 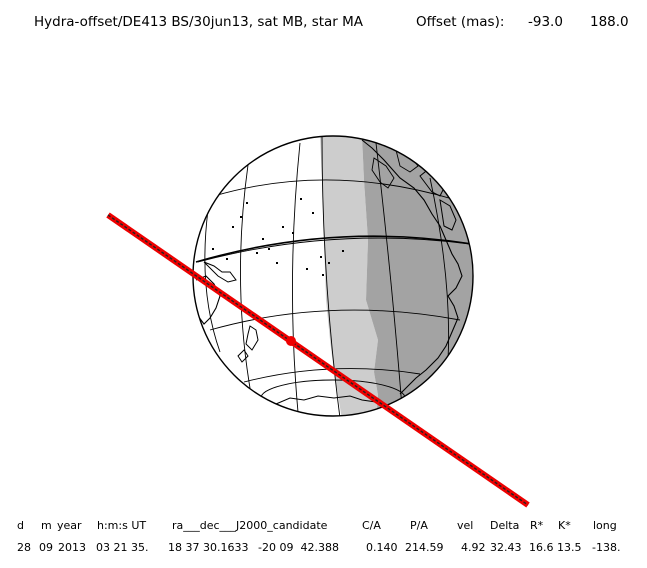 I want to click on offset-x-value: -93.0, so click(x=545, y=22).